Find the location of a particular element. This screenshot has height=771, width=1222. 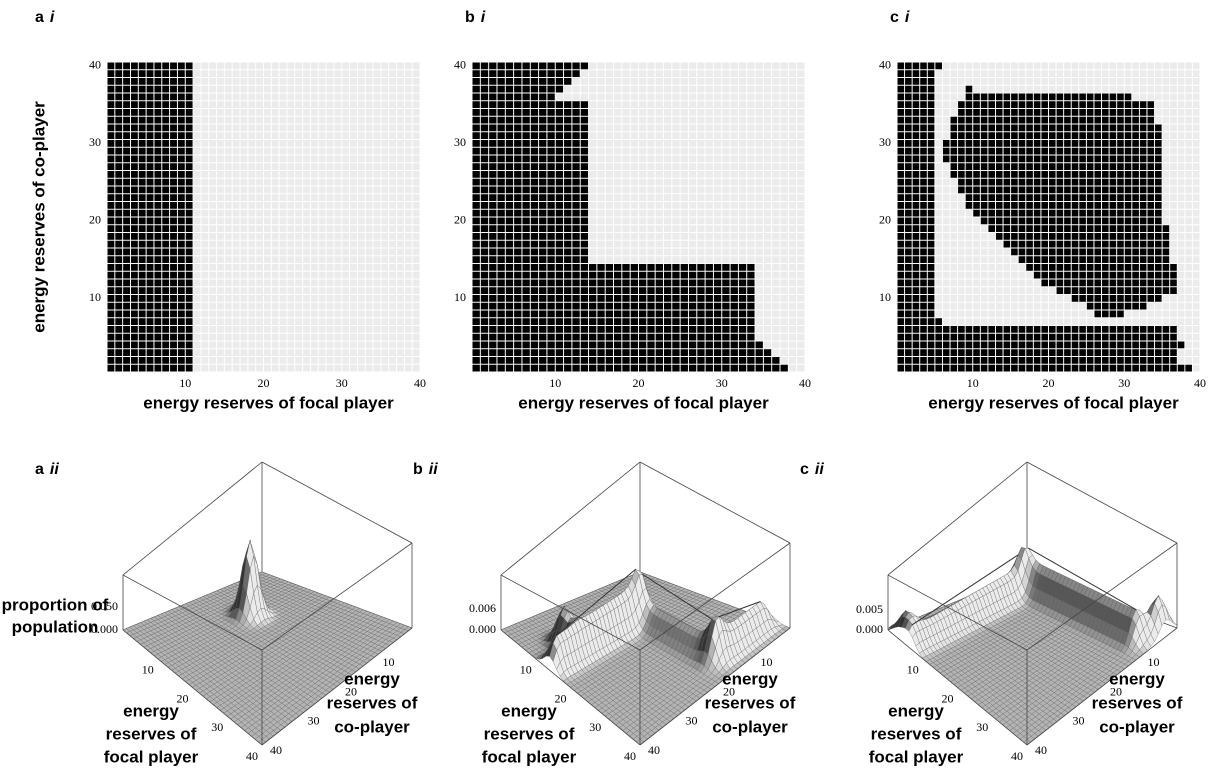

panel-letter: b is located at coordinates (470, 17).